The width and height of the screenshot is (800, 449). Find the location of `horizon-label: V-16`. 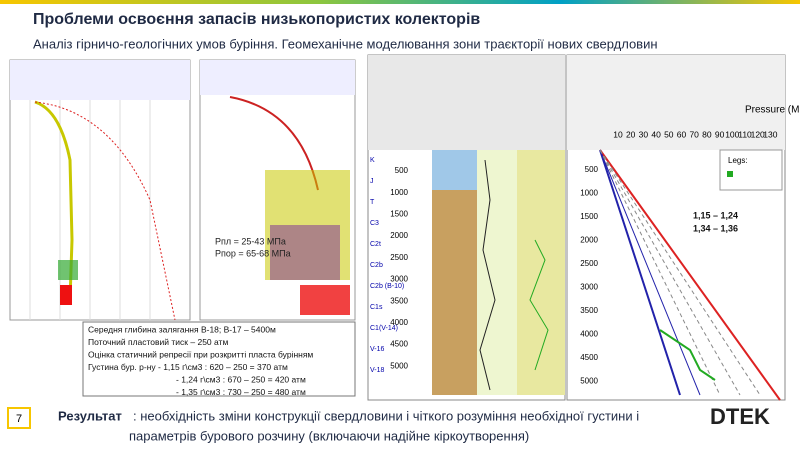

horizon-label: V-16 is located at coordinates (377, 349).